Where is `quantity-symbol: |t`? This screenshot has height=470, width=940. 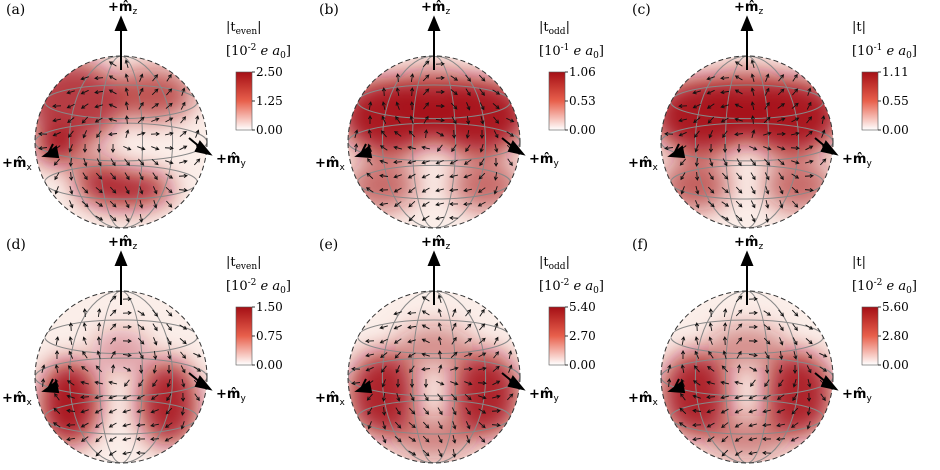
quantity-symbol: |t is located at coordinates (544, 262).